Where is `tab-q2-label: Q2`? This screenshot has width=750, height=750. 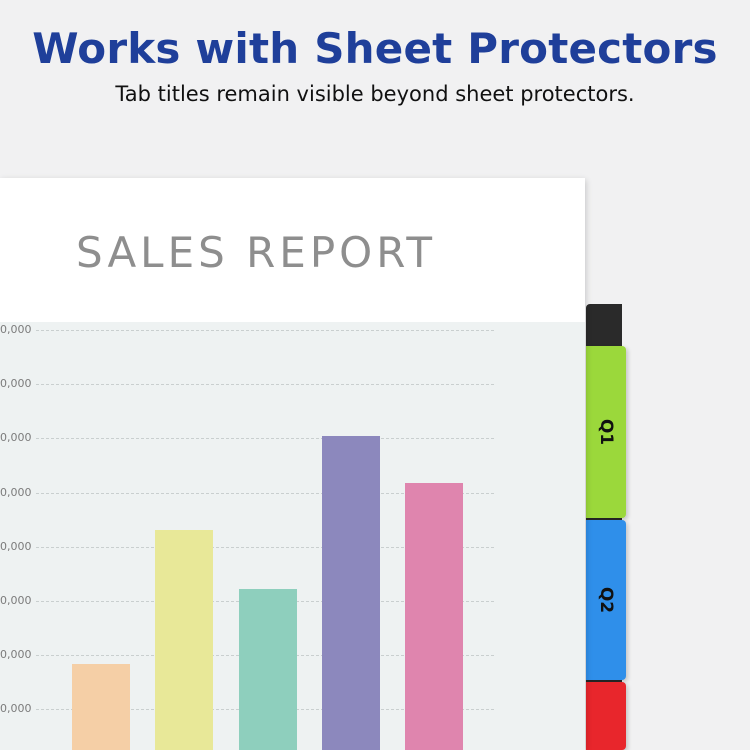 tab-q2-label: Q2 is located at coordinates (606, 600).